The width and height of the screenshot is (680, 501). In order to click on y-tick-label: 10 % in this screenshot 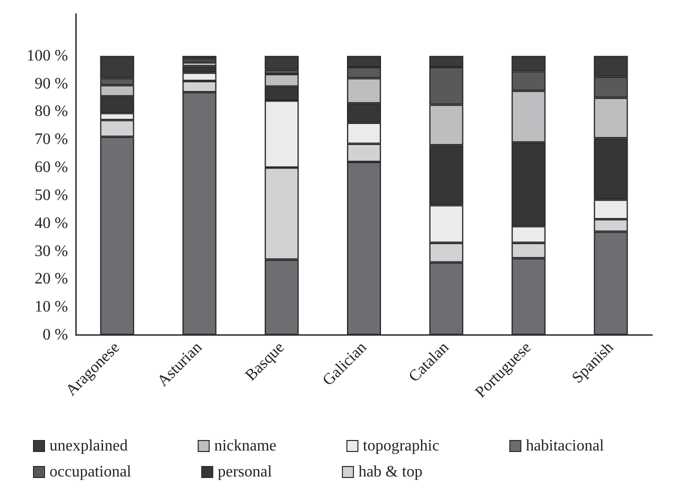, I will do `click(51, 307)`.